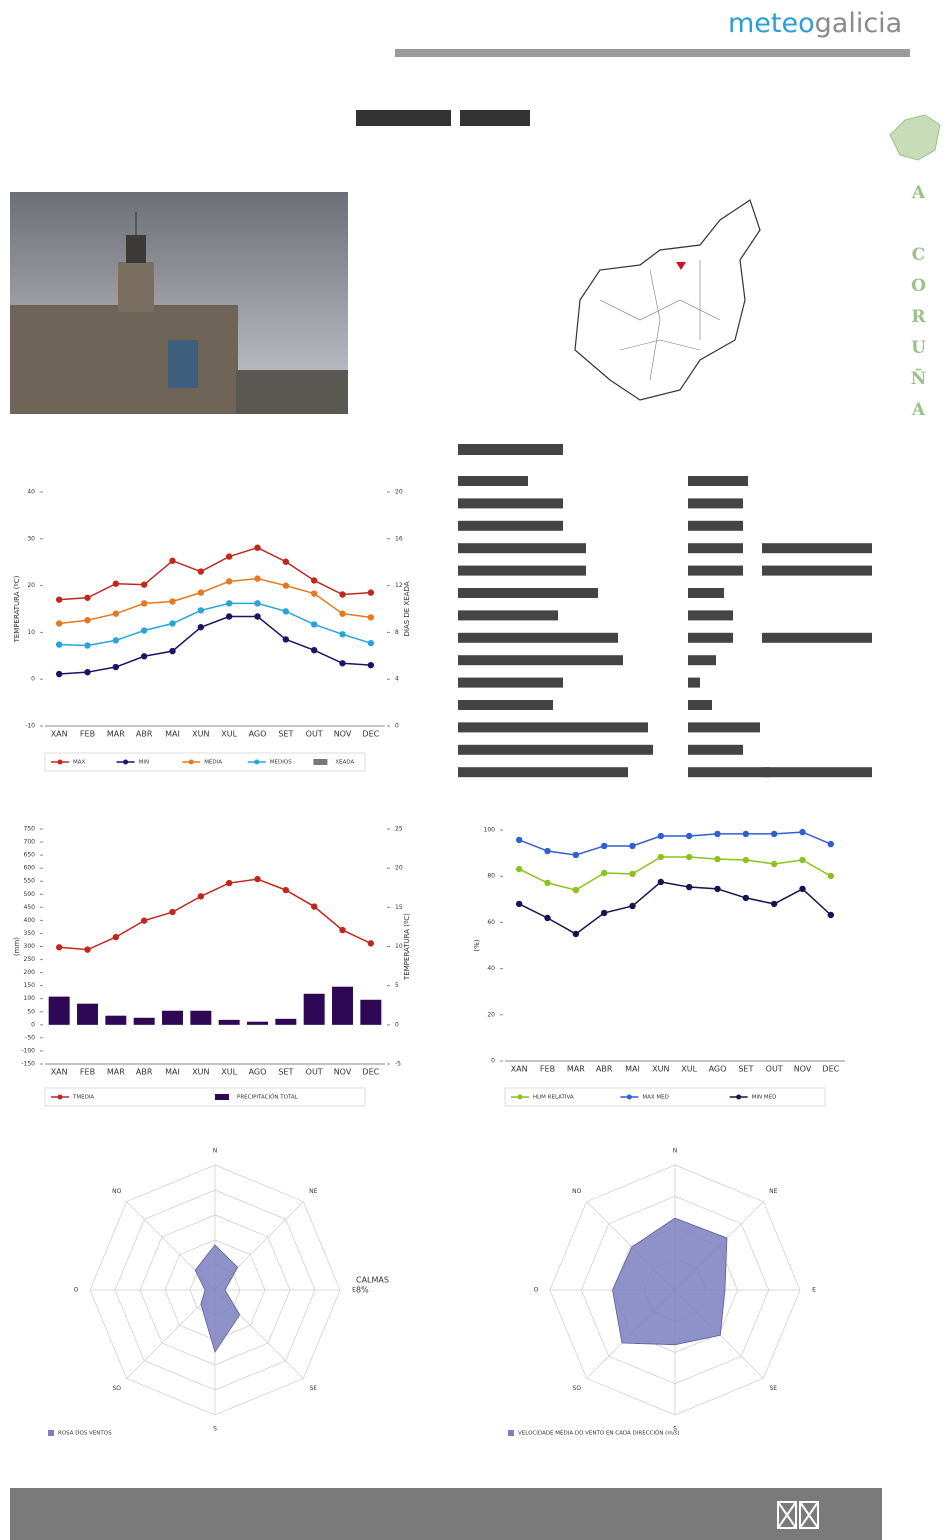 The image size is (944, 1540). Describe the element at coordinates (491, 922) in the screenshot. I see `y-tick-label: 60` at that location.